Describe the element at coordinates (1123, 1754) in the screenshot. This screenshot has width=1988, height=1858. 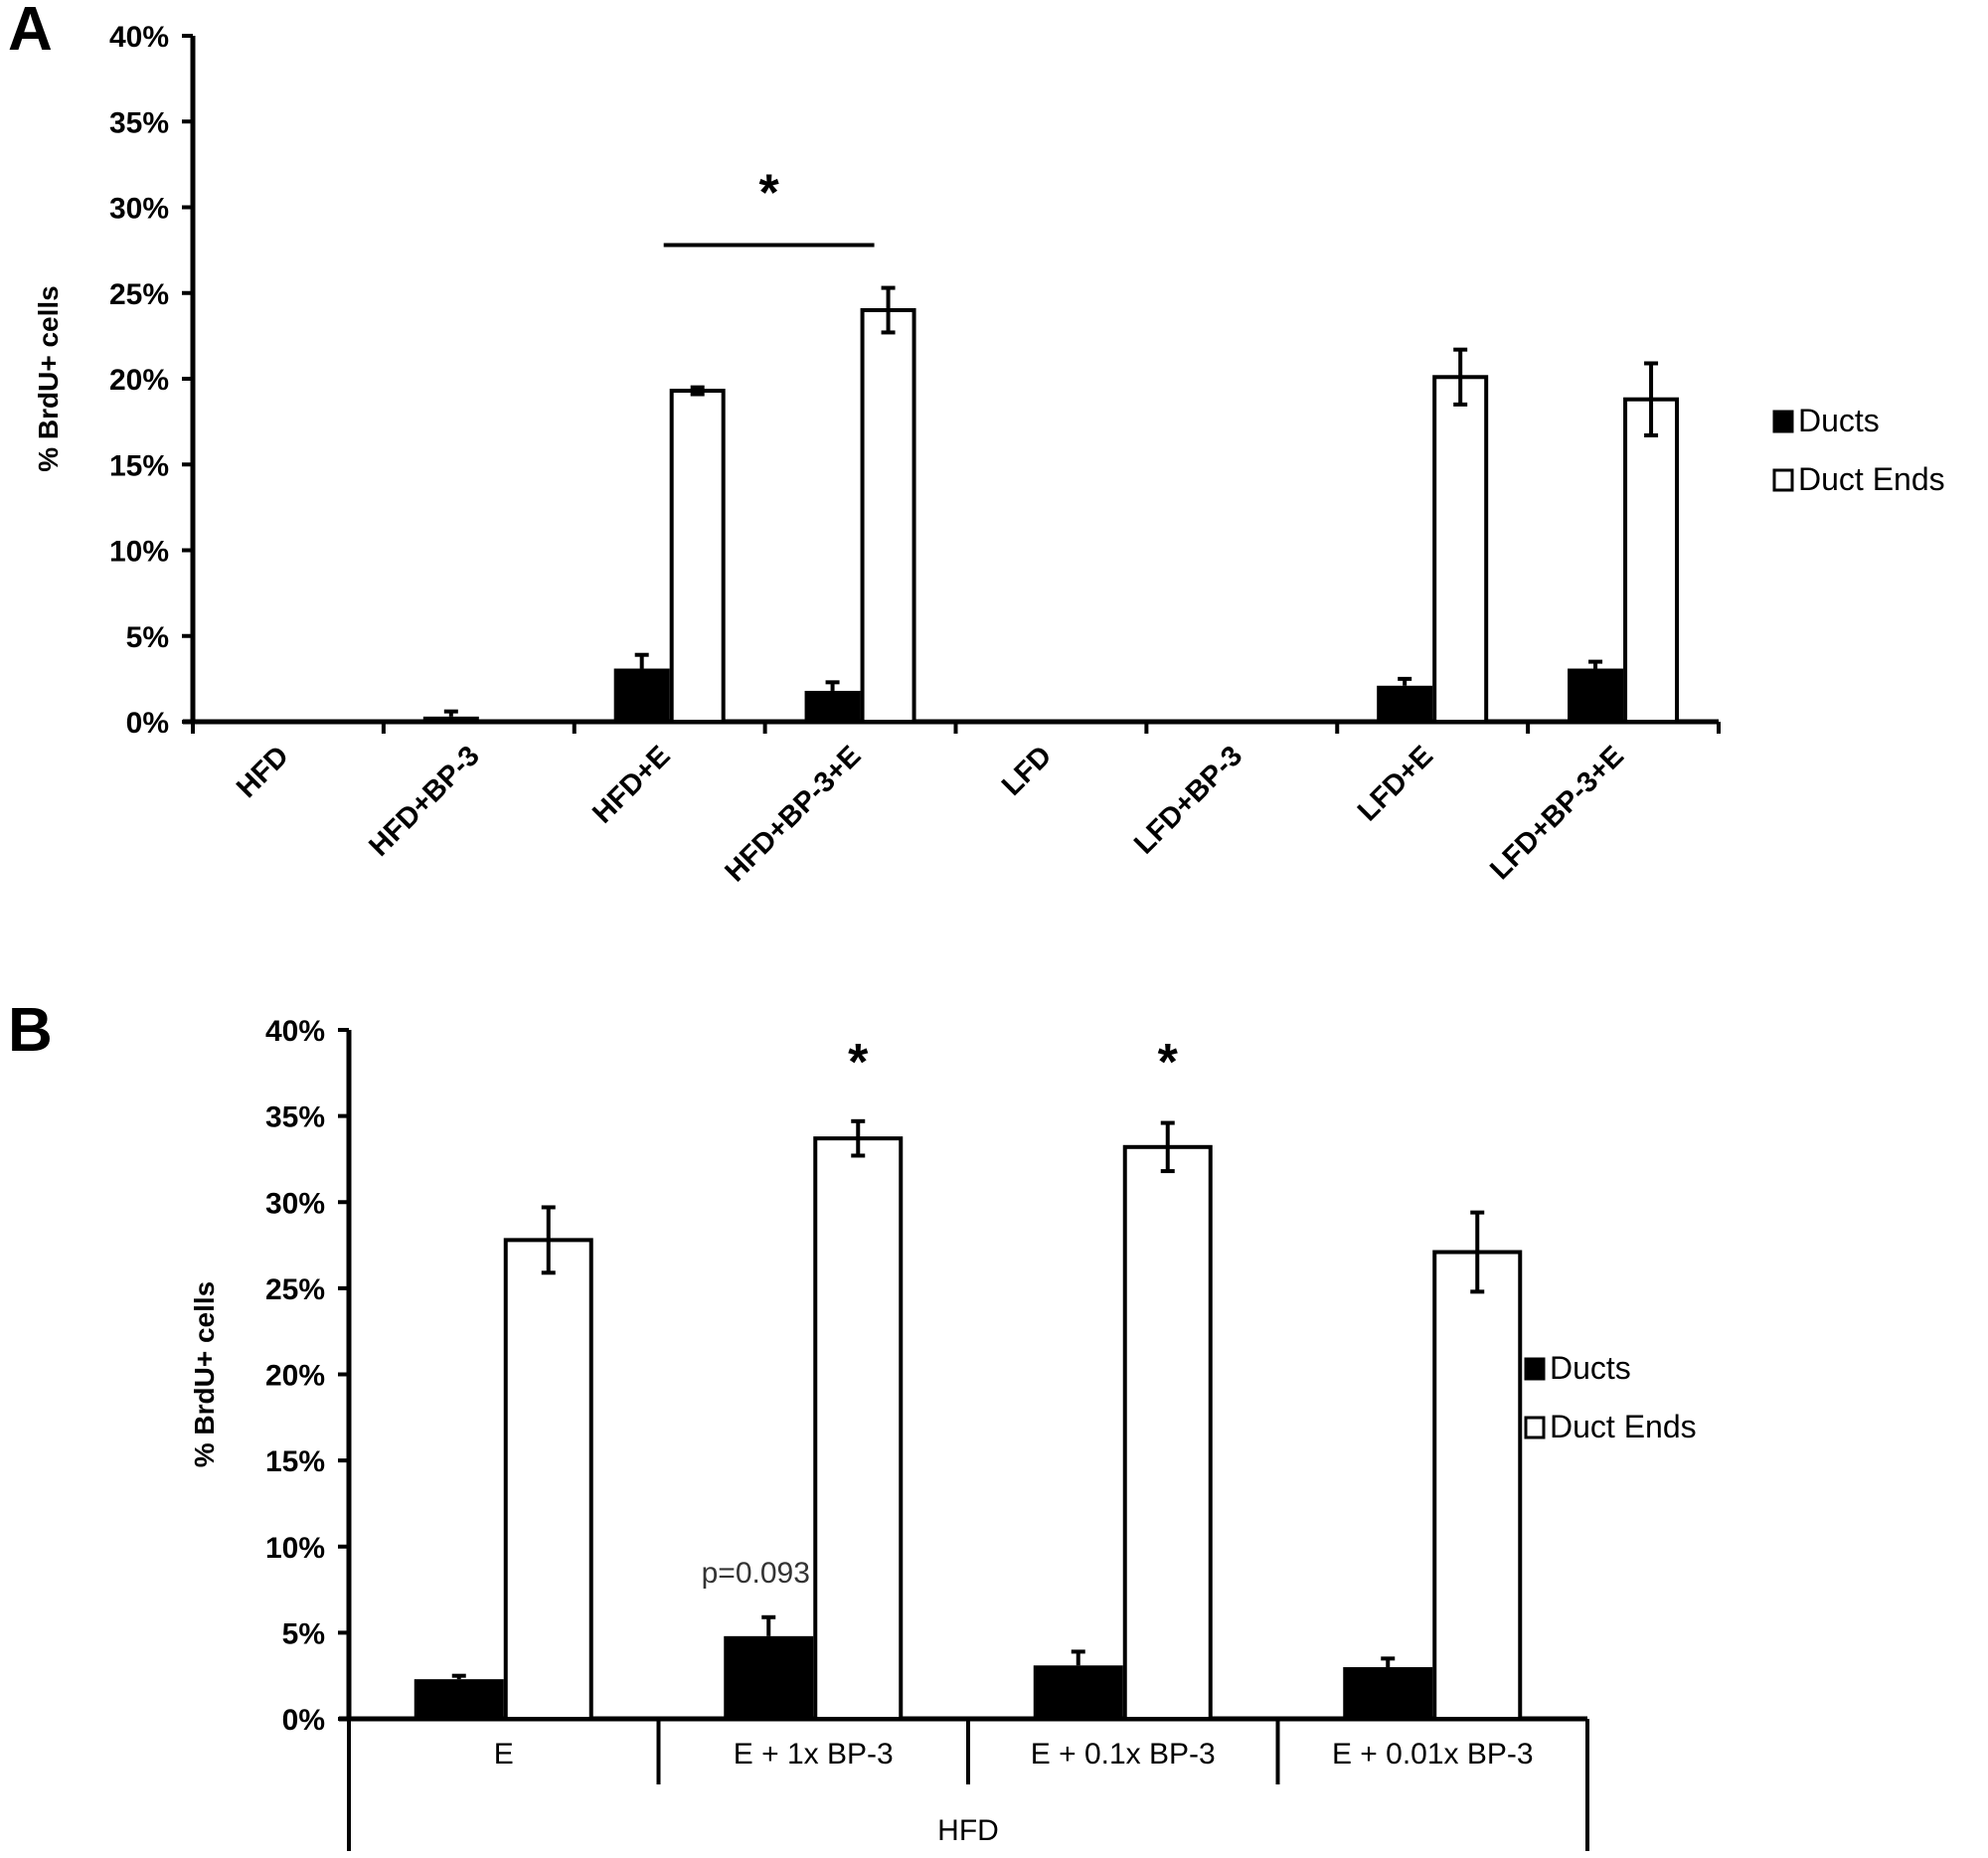
I see `x-category-label: E + 0.1x BP-3` at that location.